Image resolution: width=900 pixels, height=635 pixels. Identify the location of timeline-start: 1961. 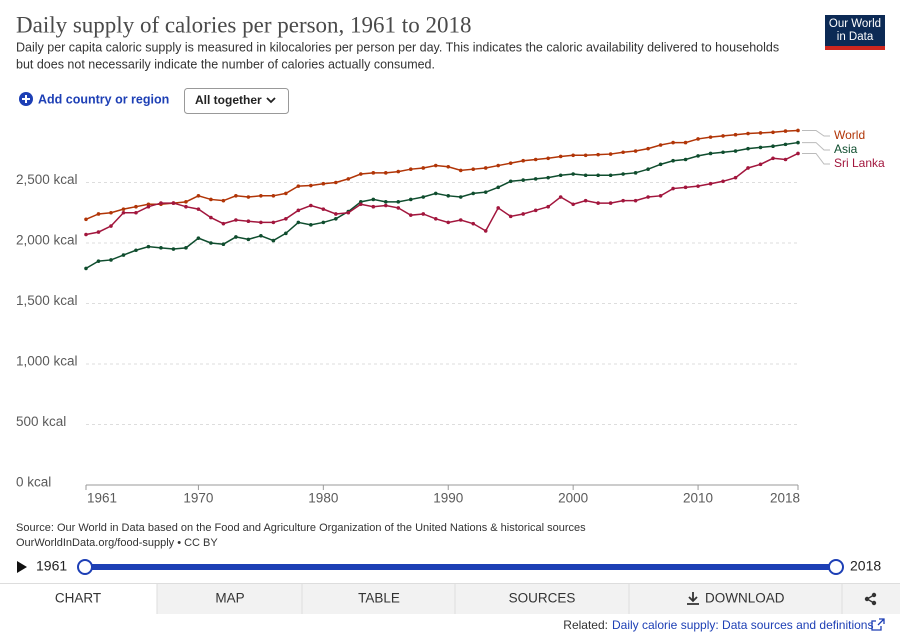
(51, 566).